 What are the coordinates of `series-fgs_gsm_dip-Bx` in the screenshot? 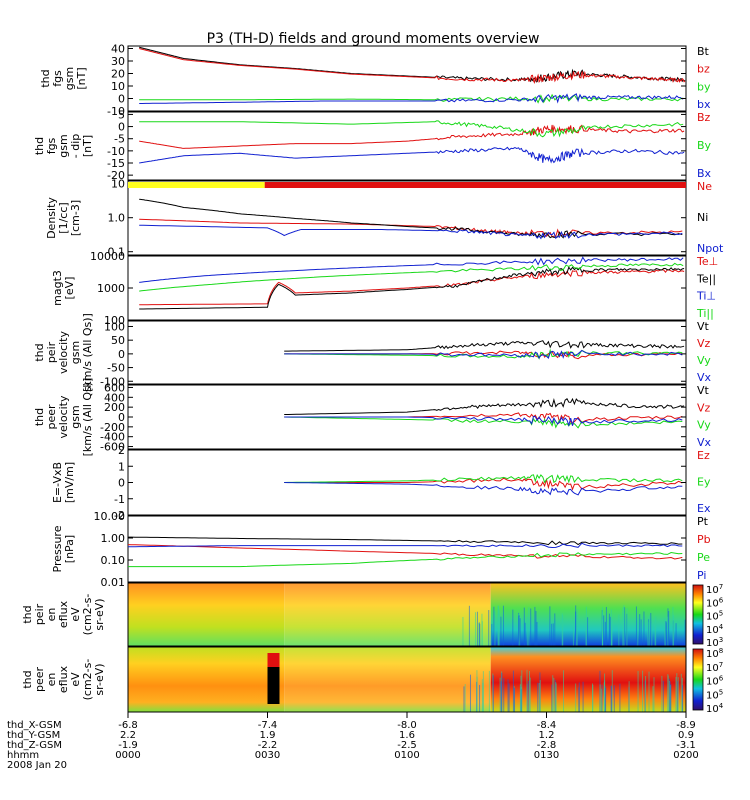 It's located at (412, 155).